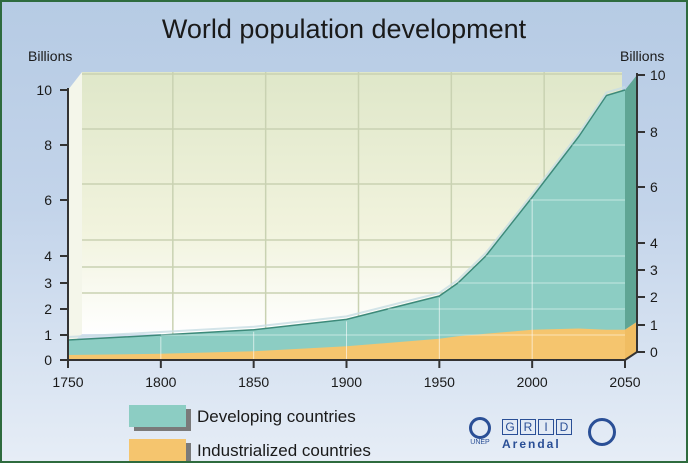  What do you see at coordinates (48, 256) in the screenshot?
I see `y-tick-left: 4` at bounding box center [48, 256].